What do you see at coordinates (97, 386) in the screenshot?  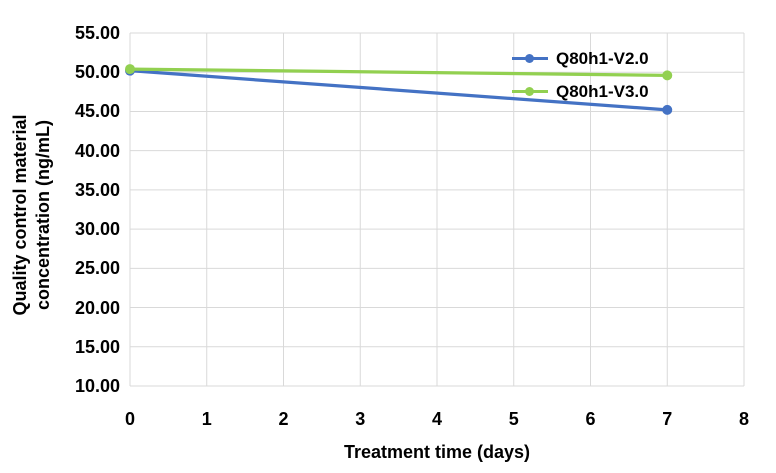 I see `y-tick-label: 10.00` at bounding box center [97, 386].